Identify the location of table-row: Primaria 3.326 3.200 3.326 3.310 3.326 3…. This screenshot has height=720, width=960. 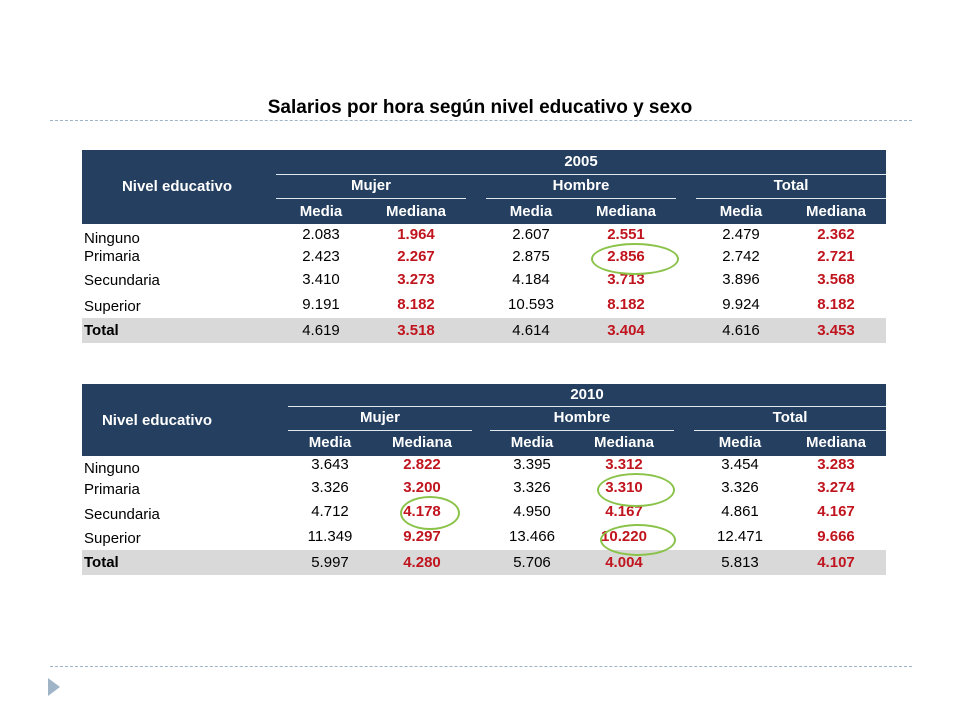
(484, 490).